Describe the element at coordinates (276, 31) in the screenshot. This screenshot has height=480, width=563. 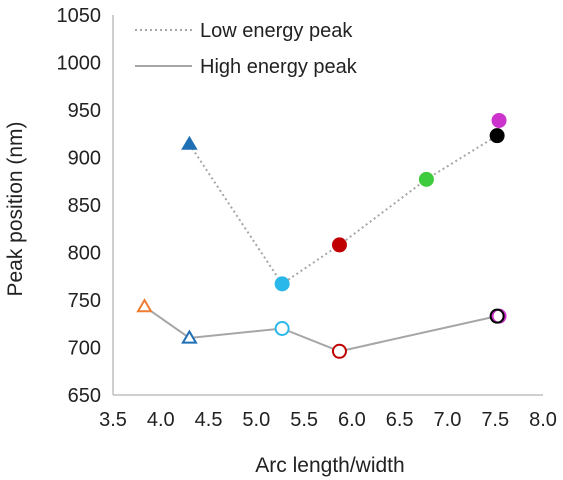
I see `legend-label-low-energy: Low energy peak` at that location.